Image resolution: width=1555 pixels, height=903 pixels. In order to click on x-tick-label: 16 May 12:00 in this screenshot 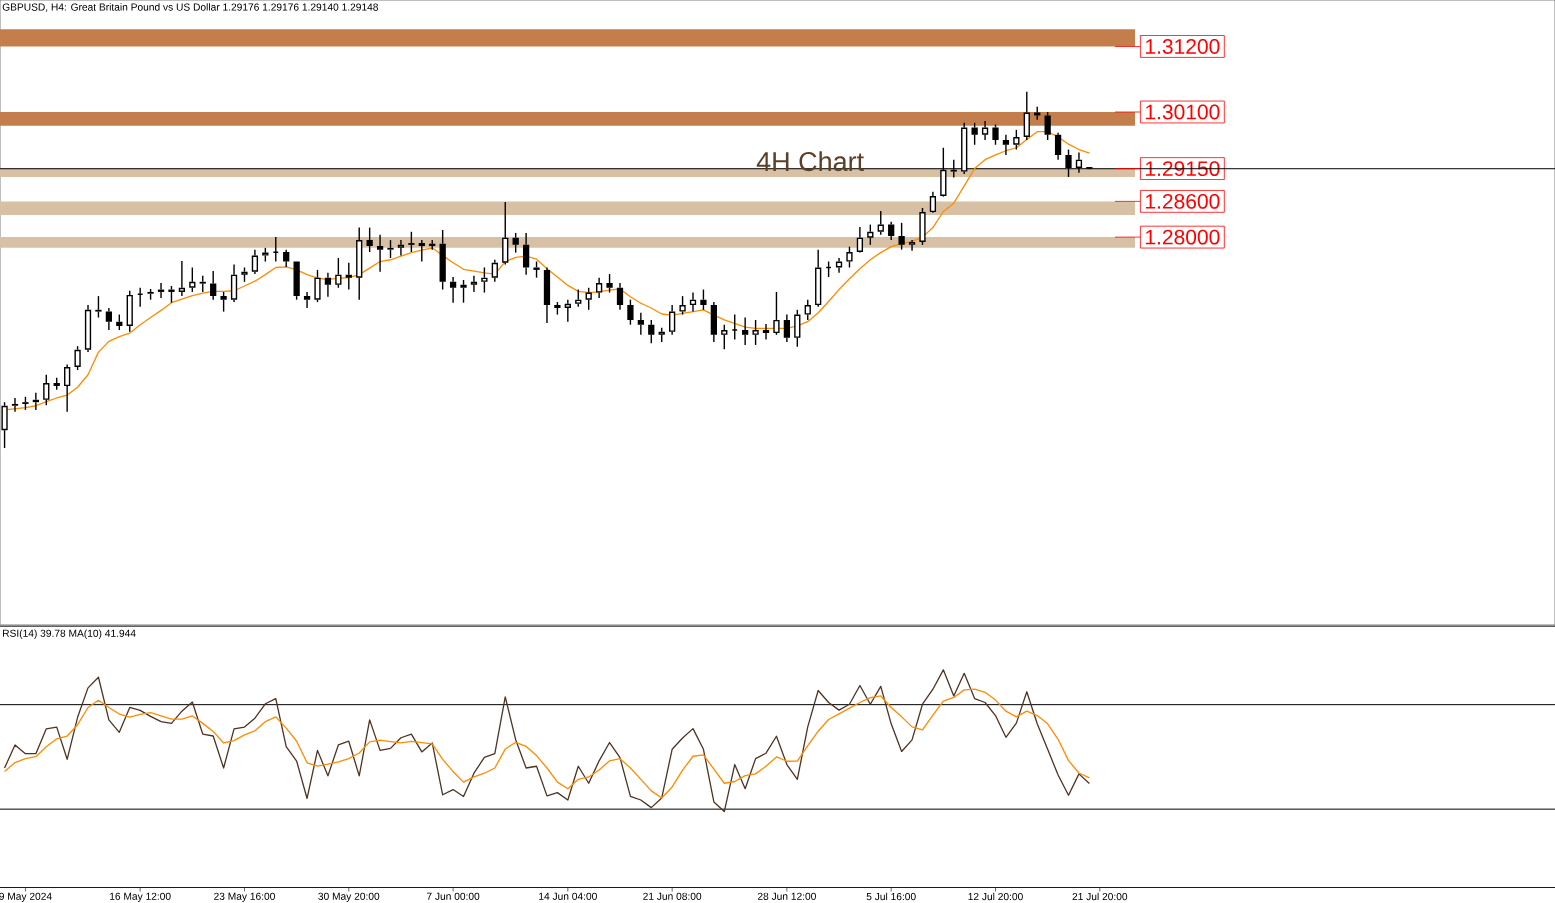, I will do `click(140, 897)`.